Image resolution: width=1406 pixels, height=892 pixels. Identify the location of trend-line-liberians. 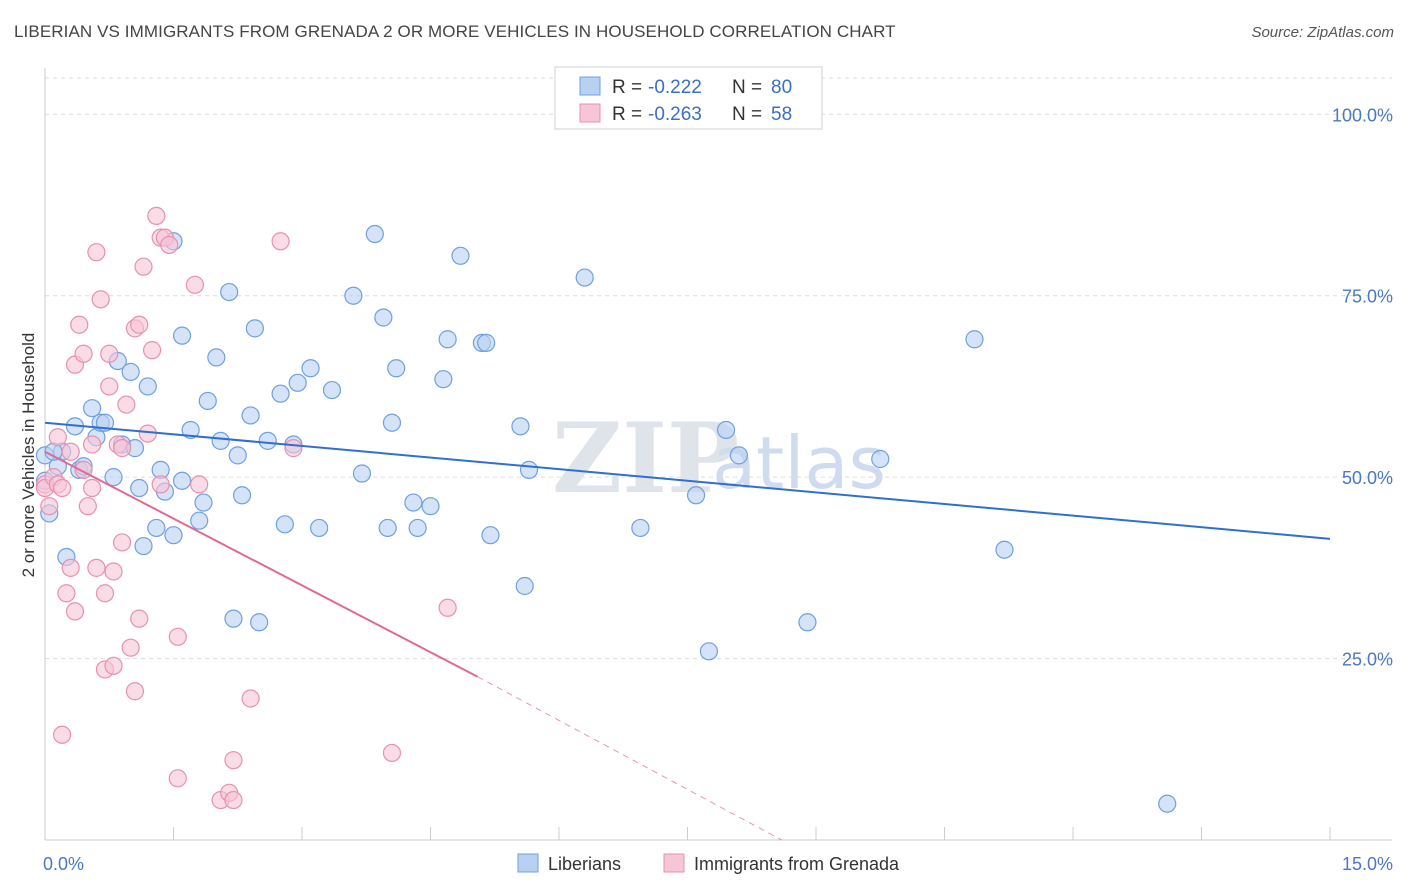
(687, 480).